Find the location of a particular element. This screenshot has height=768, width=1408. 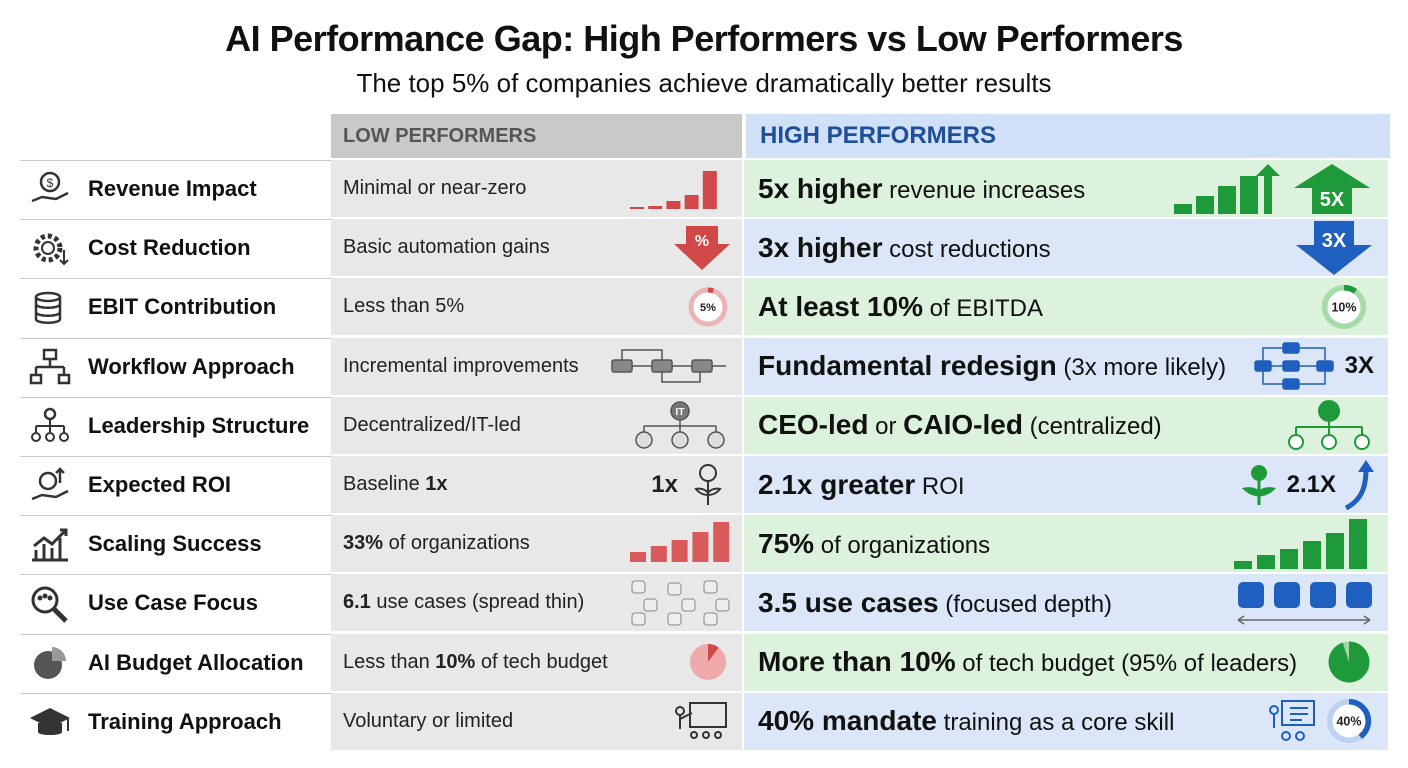

text-segment: 5x higher is located at coordinates (820, 188).